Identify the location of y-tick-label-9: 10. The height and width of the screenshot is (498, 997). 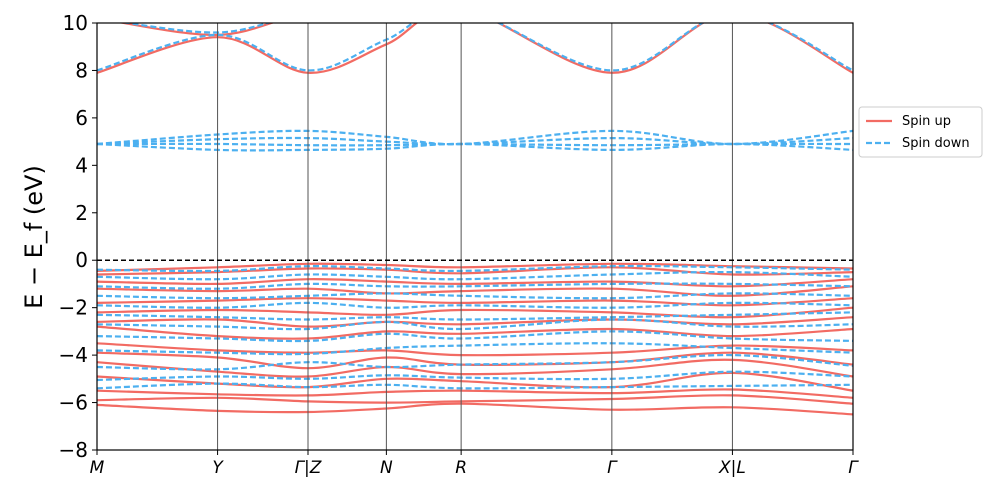
(75, 23).